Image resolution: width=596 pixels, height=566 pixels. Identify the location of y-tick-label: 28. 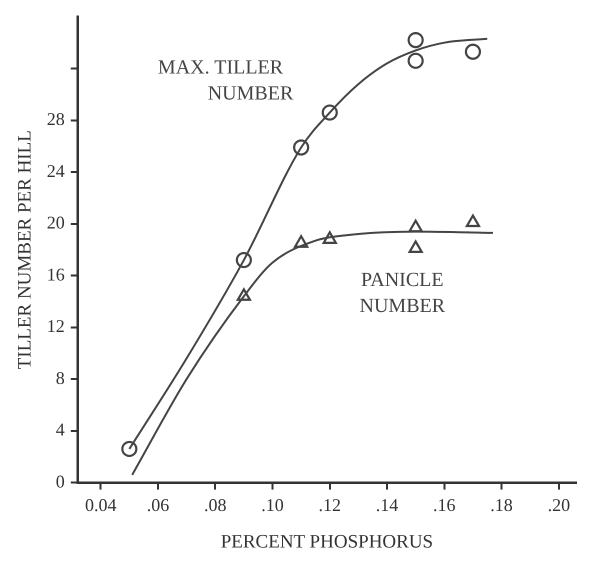
(55, 119).